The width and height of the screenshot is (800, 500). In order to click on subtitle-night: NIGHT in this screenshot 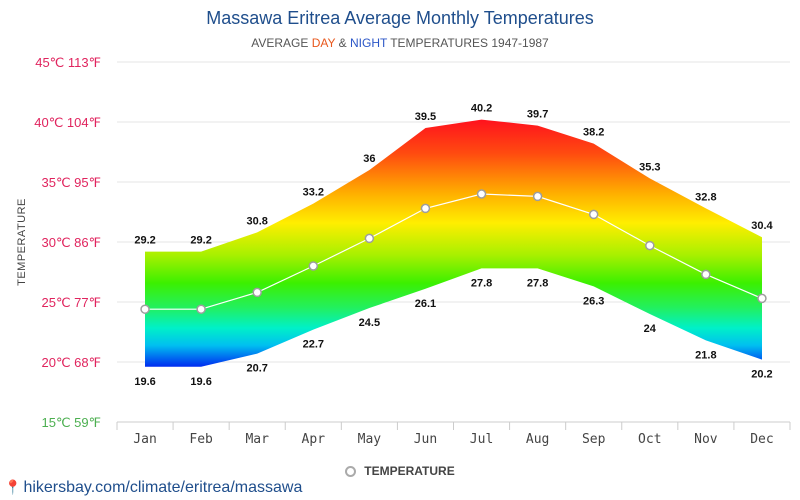, I will do `click(368, 43)`.